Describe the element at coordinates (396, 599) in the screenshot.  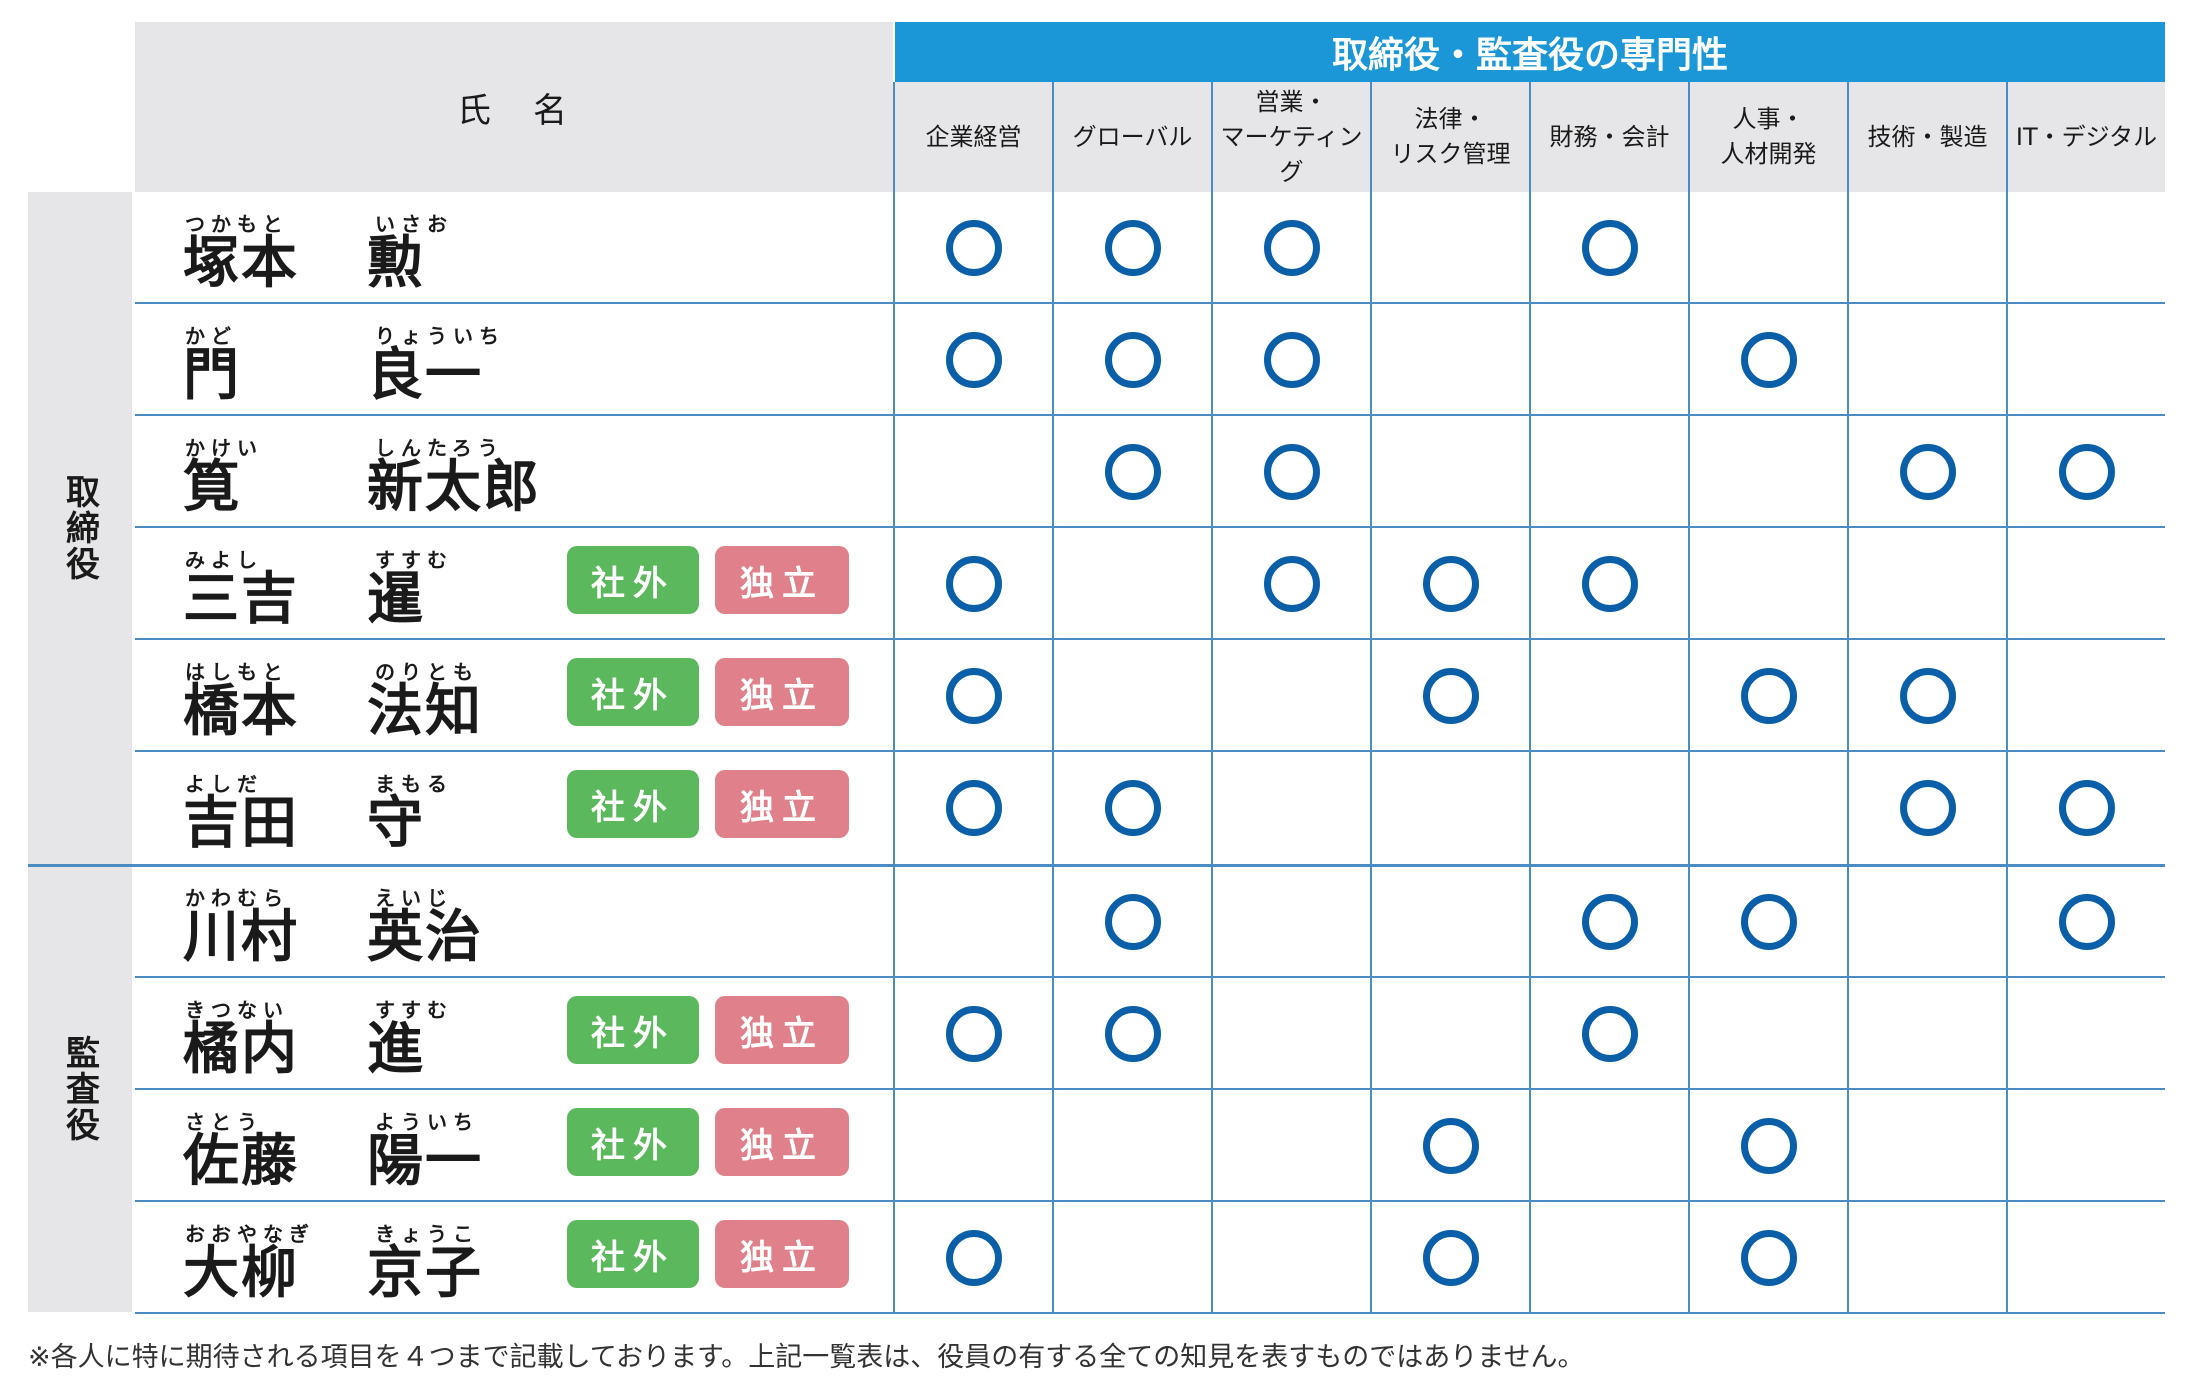
I see `given-name: 暹` at that location.